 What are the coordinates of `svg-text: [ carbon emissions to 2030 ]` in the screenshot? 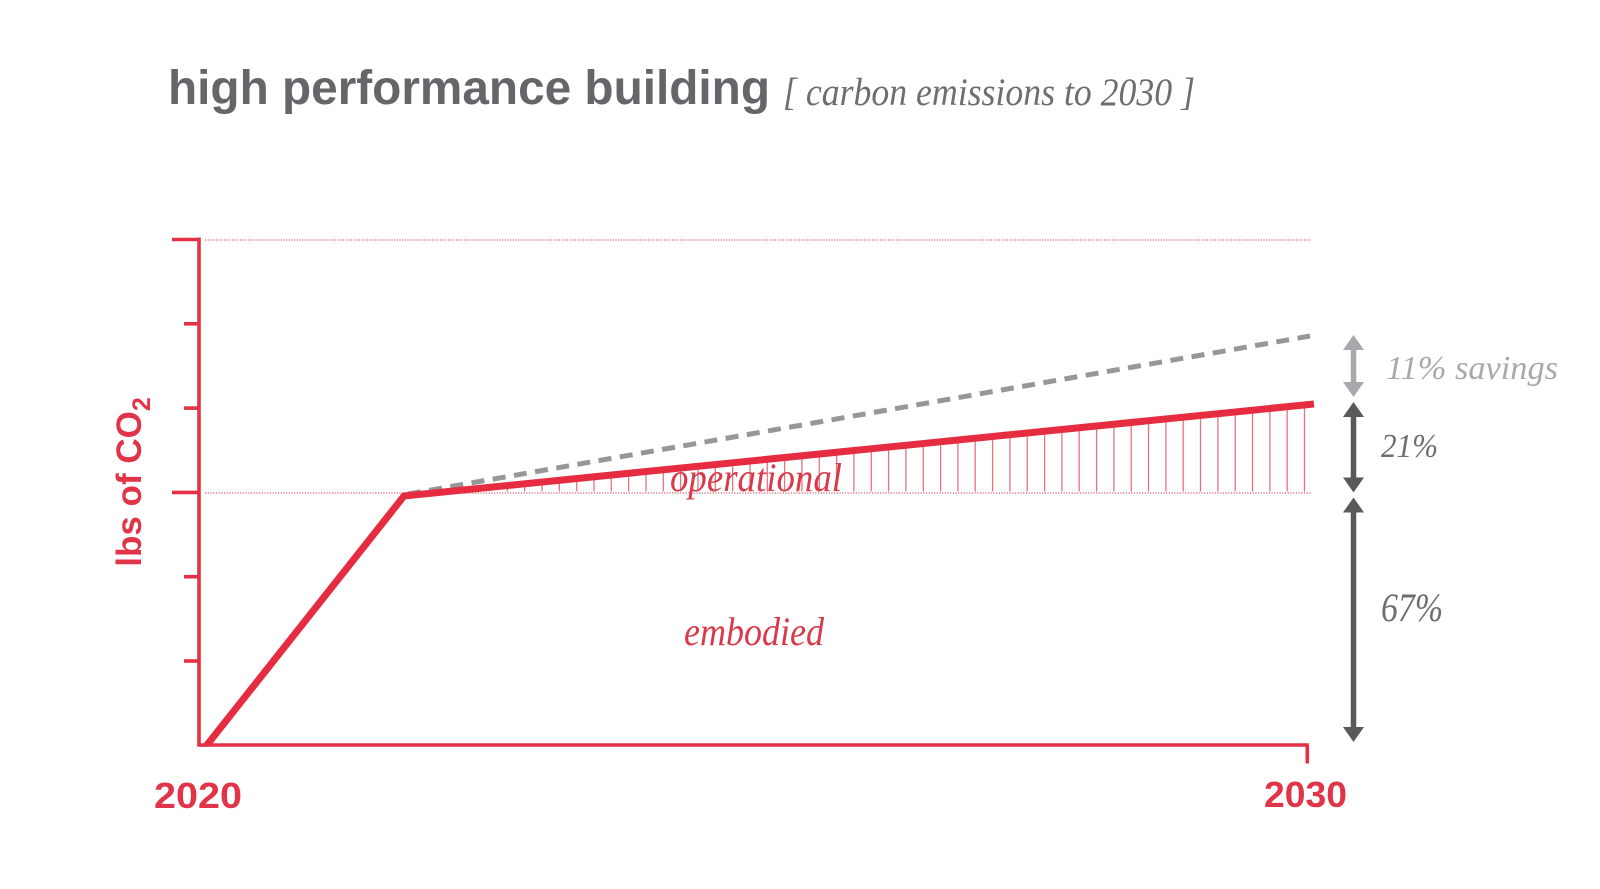 It's located at (989, 92).